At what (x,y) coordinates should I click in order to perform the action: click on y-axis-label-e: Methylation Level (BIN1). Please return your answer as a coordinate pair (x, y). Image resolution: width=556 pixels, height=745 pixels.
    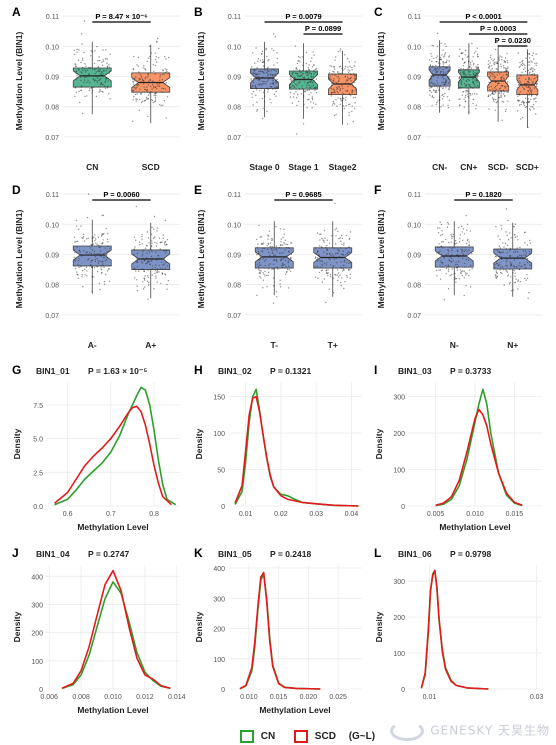
    Looking at the image, I should click on (201, 258).